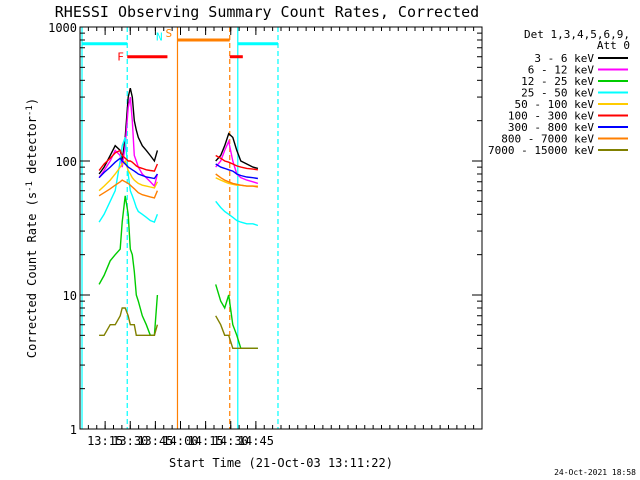  Describe the element at coordinates (564, 58) in the screenshot. I see `legend-entry-0: 3 - 6 keV` at that location.